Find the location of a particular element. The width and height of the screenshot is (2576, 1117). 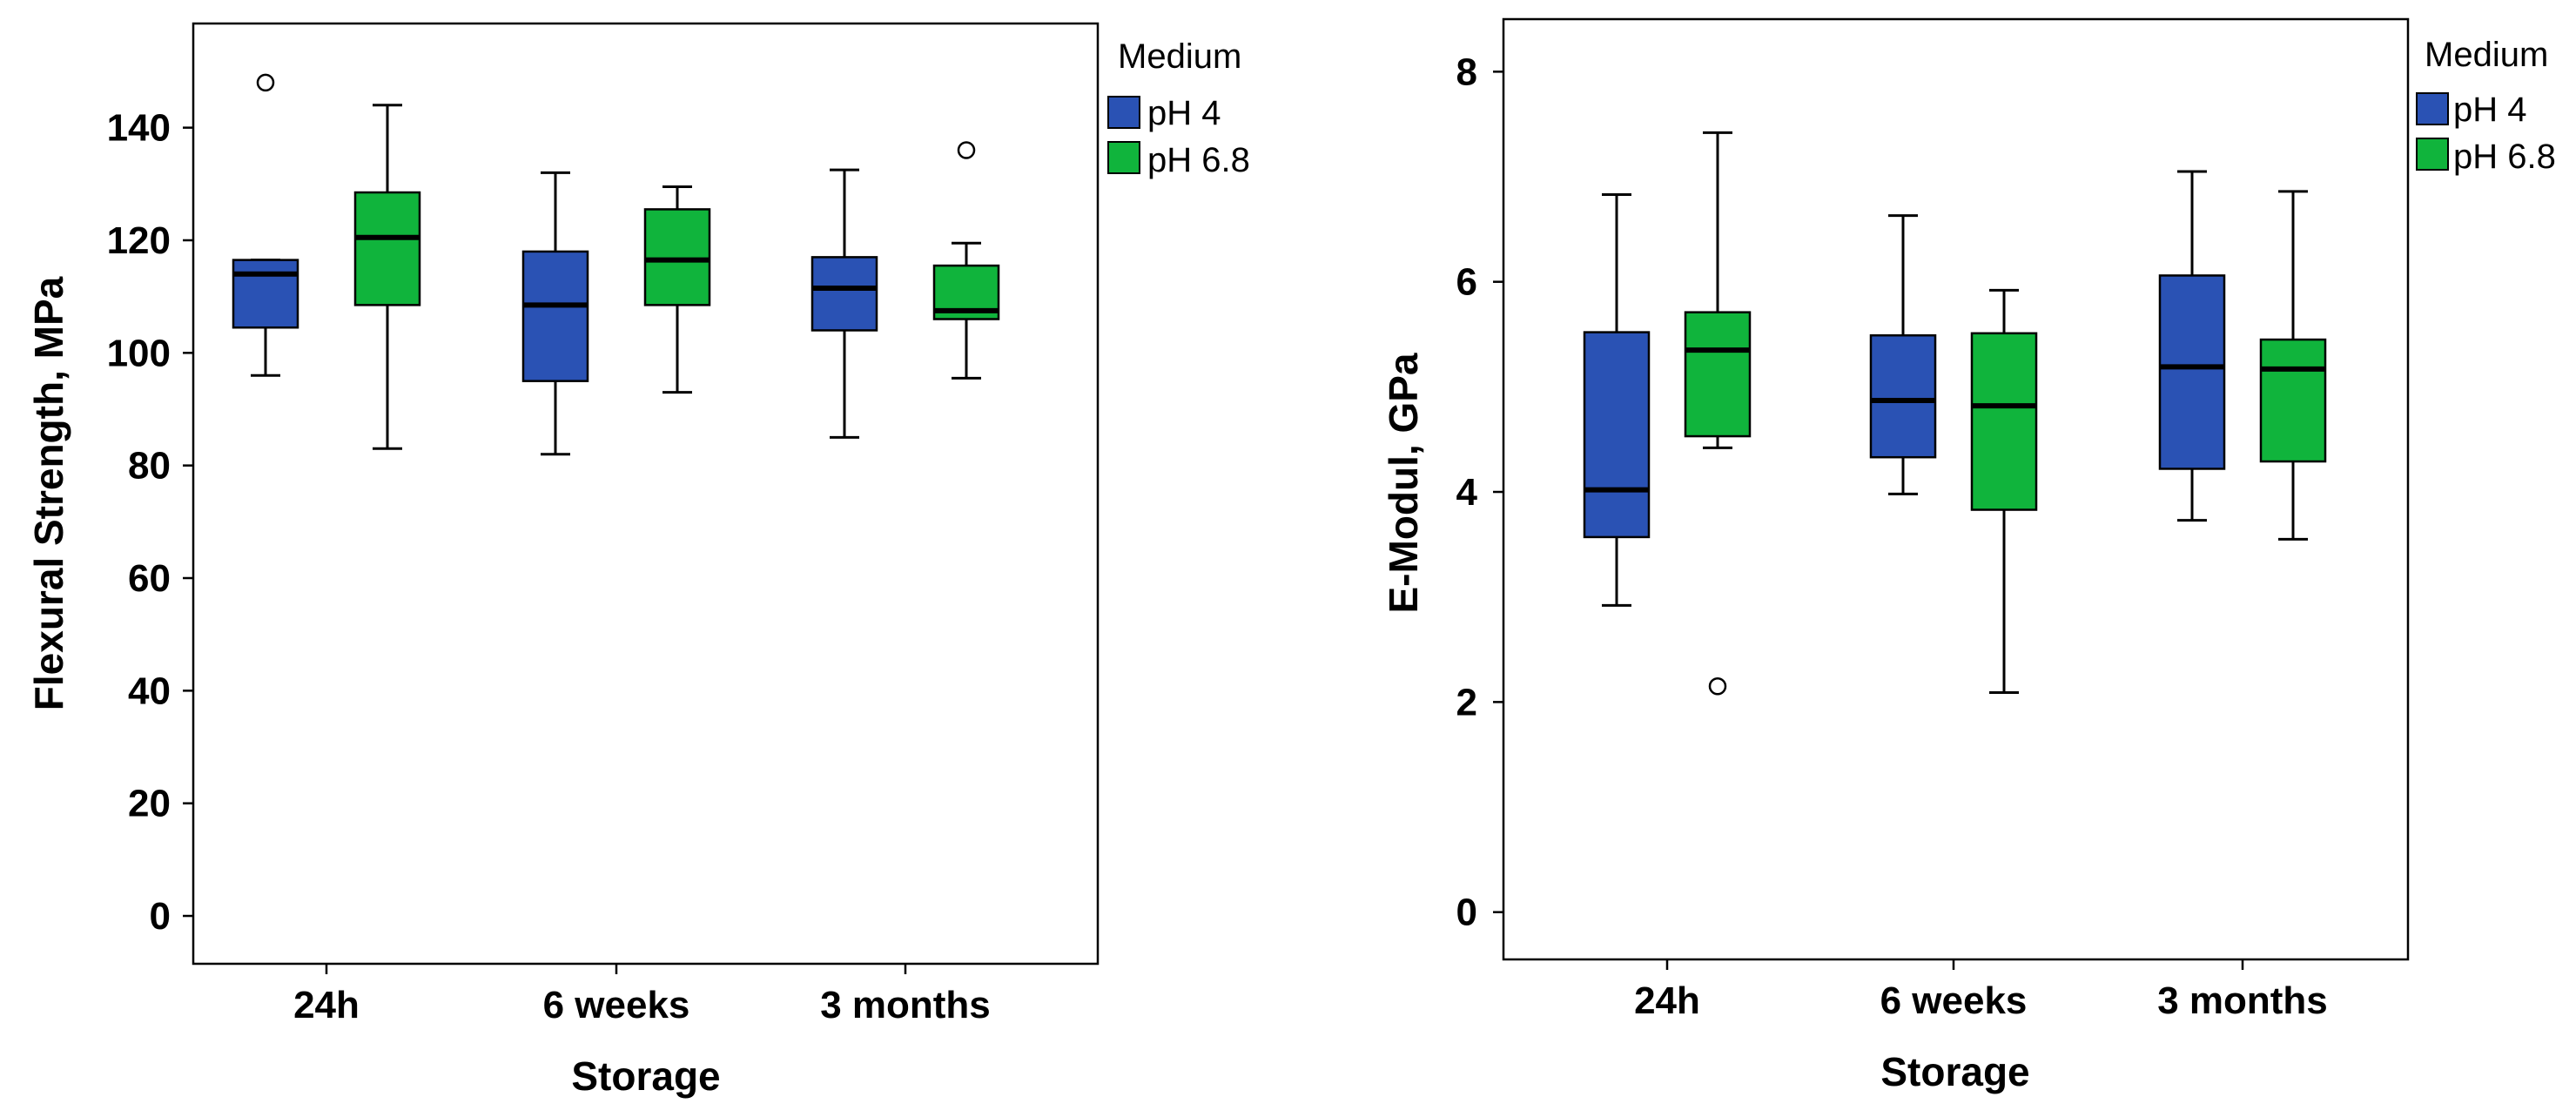

y-axis: 0 20 40 60 80 100 120 140 is located at coordinates (150, 522).